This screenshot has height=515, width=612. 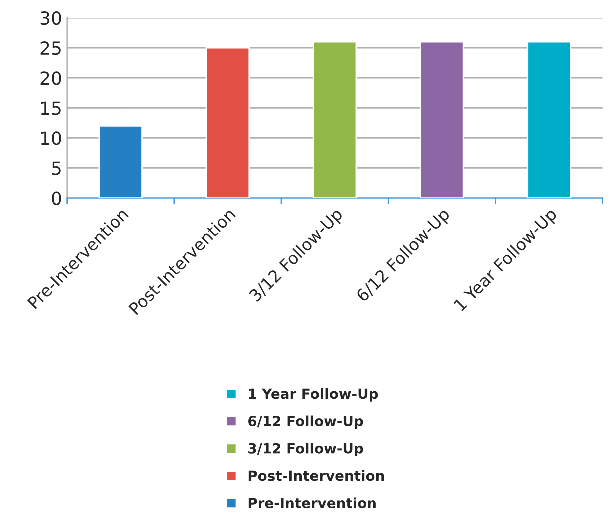 What do you see at coordinates (312, 503) in the screenshot?
I see `legend-label: Pre-Intervention` at bounding box center [312, 503].